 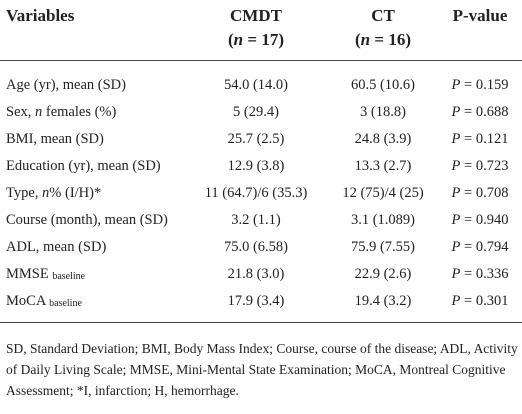 I want to click on table-cell: P = 0.336, so click(x=480, y=274).